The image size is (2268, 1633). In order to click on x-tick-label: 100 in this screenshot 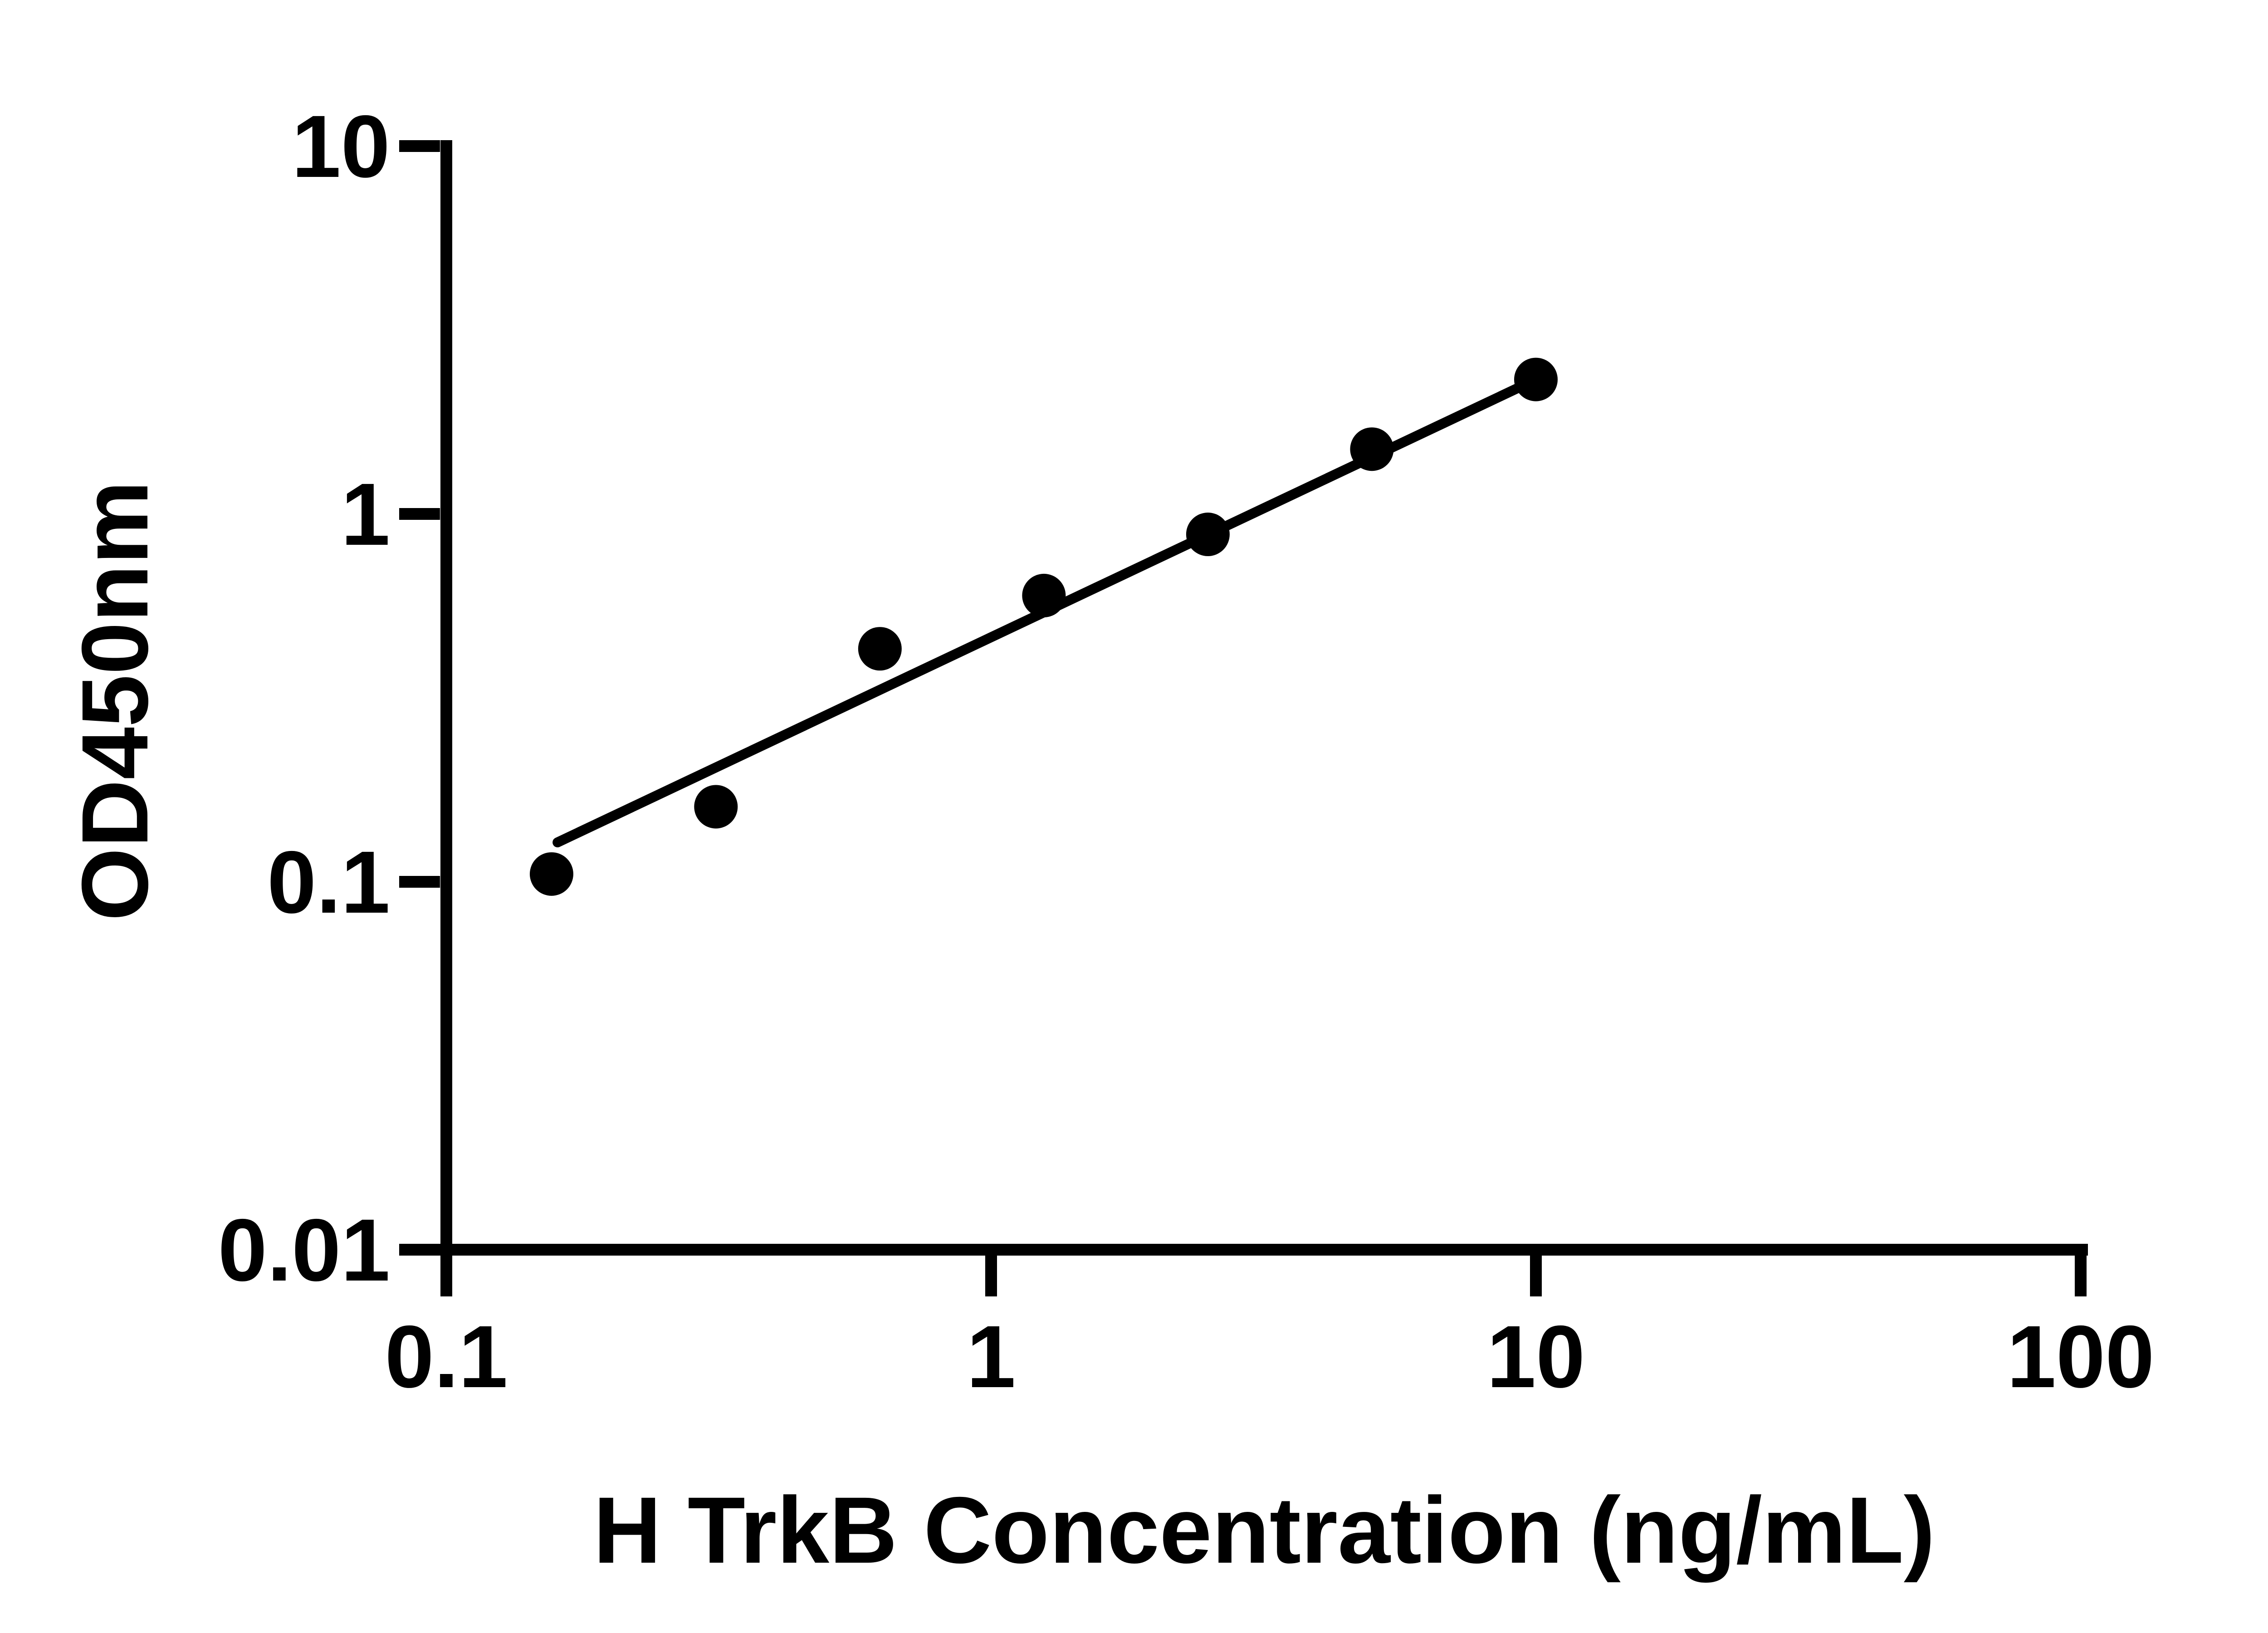, I will do `click(2081, 1356)`.